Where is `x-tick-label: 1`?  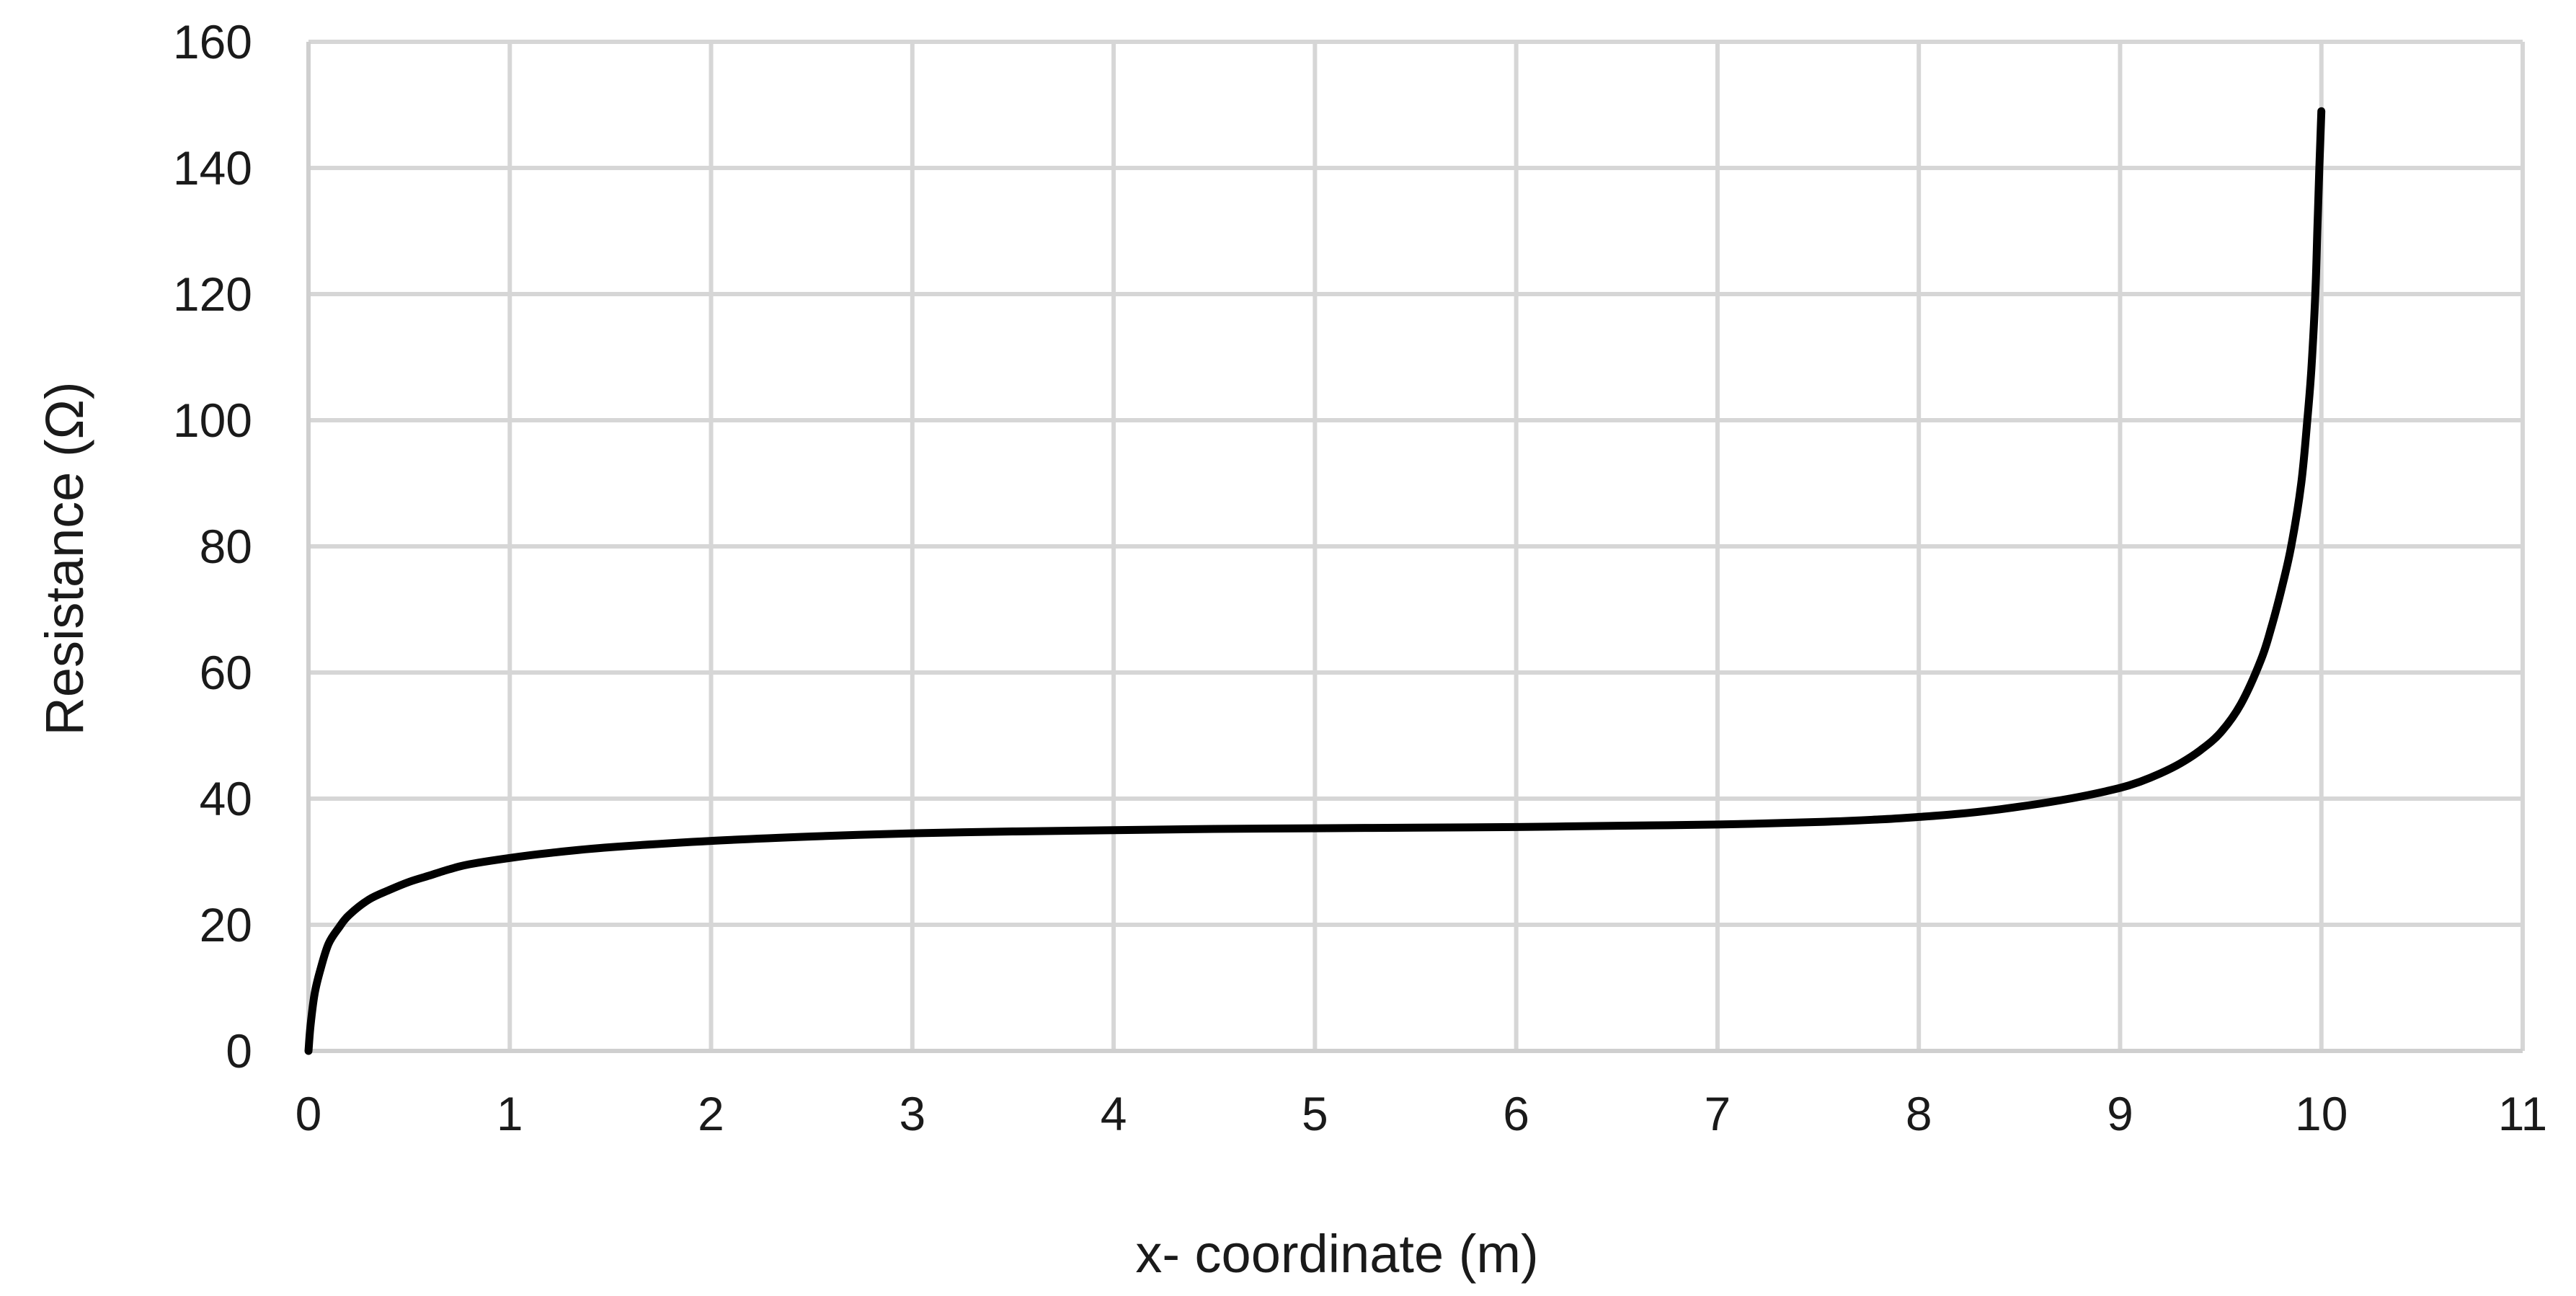 x-tick-label: 1 is located at coordinates (510, 1113).